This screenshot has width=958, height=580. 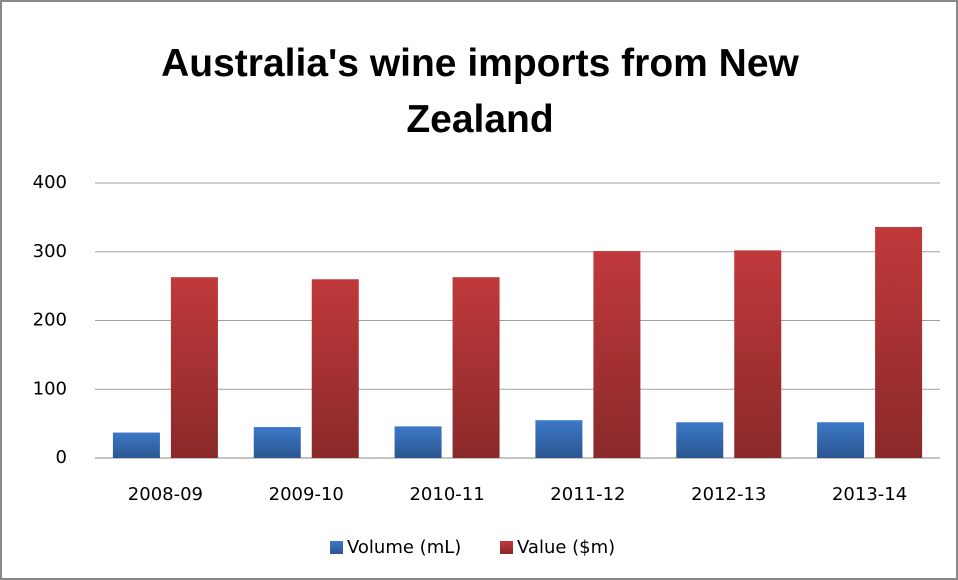 What do you see at coordinates (446, 494) in the screenshot?
I see `x-tick-label: 2010-11` at bounding box center [446, 494].